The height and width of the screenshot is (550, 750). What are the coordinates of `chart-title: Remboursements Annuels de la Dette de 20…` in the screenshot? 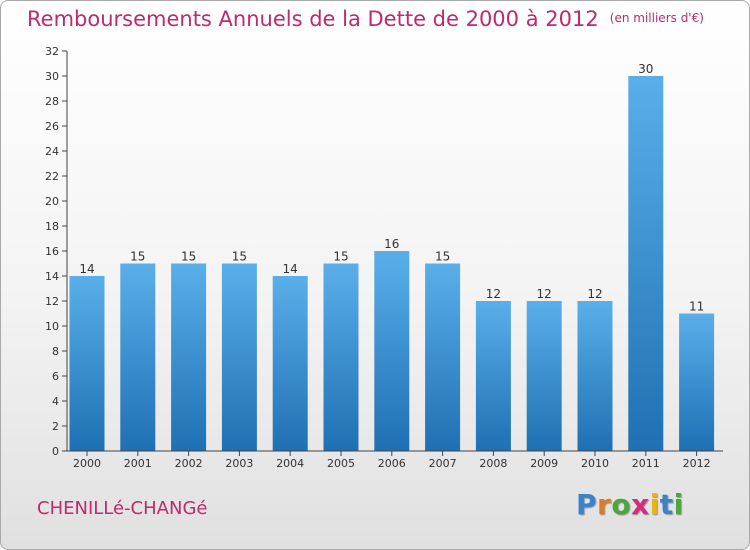 It's located at (365, 19).